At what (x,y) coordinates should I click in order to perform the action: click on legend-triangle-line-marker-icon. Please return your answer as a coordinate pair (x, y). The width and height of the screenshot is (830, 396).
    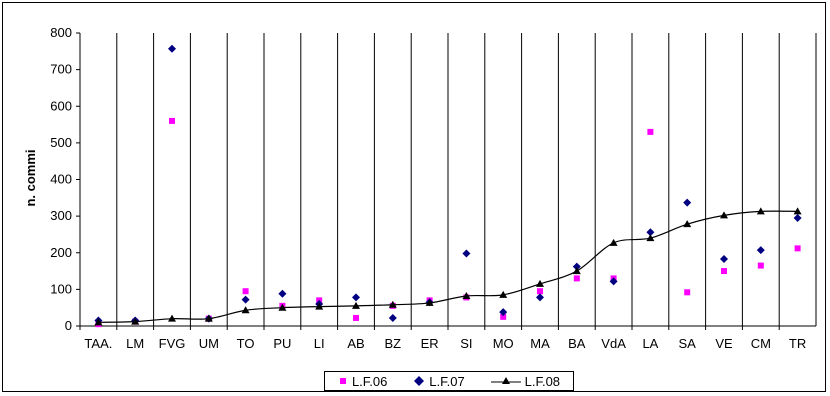
    Looking at the image, I should click on (505, 380).